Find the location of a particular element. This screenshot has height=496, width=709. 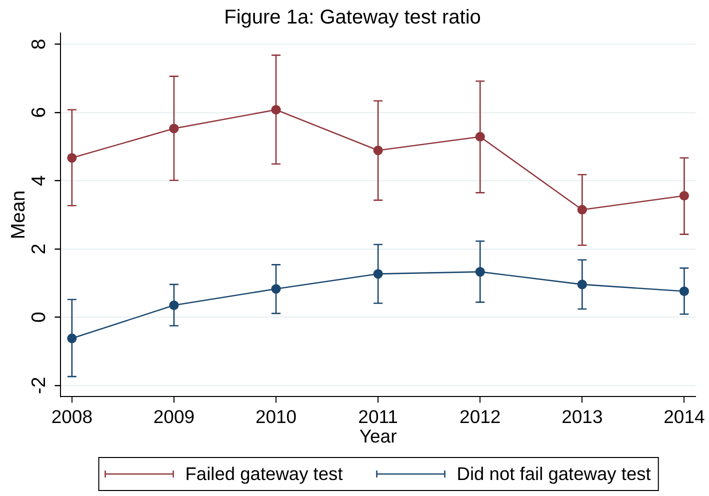

y-axis-title: Mean is located at coordinates (18, 215).